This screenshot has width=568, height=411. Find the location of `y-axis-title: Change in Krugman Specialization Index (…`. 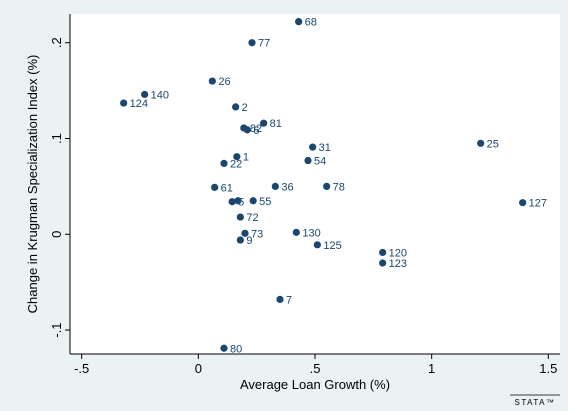

y-axis-title: Change in Krugman Specialization Index (… is located at coordinates (32, 184).